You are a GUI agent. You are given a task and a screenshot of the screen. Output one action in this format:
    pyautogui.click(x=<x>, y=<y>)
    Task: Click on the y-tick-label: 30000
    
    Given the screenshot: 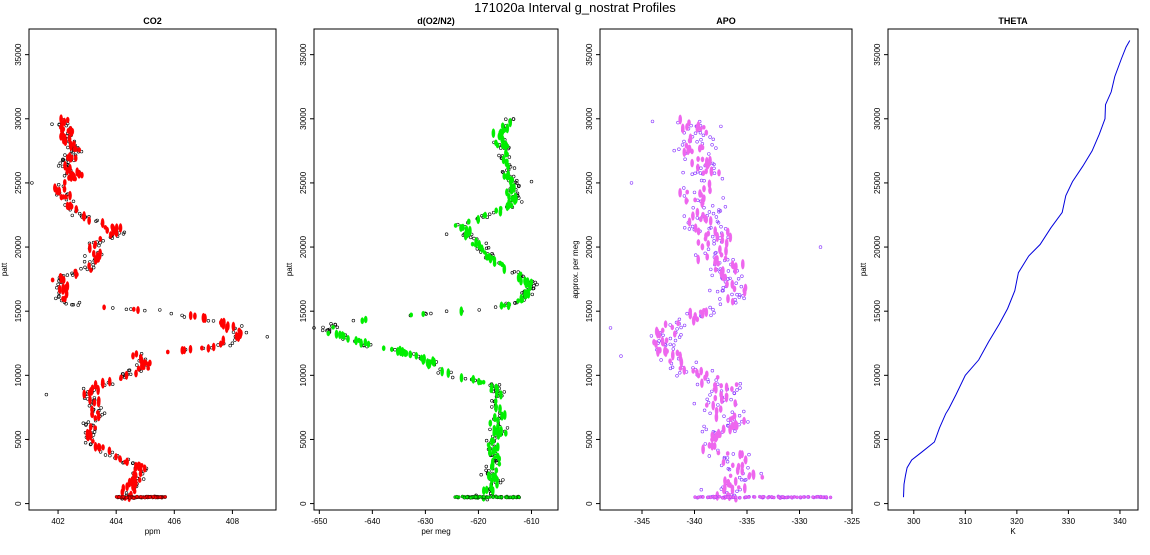 What is the action you would take?
    pyautogui.click(x=18, y=118)
    